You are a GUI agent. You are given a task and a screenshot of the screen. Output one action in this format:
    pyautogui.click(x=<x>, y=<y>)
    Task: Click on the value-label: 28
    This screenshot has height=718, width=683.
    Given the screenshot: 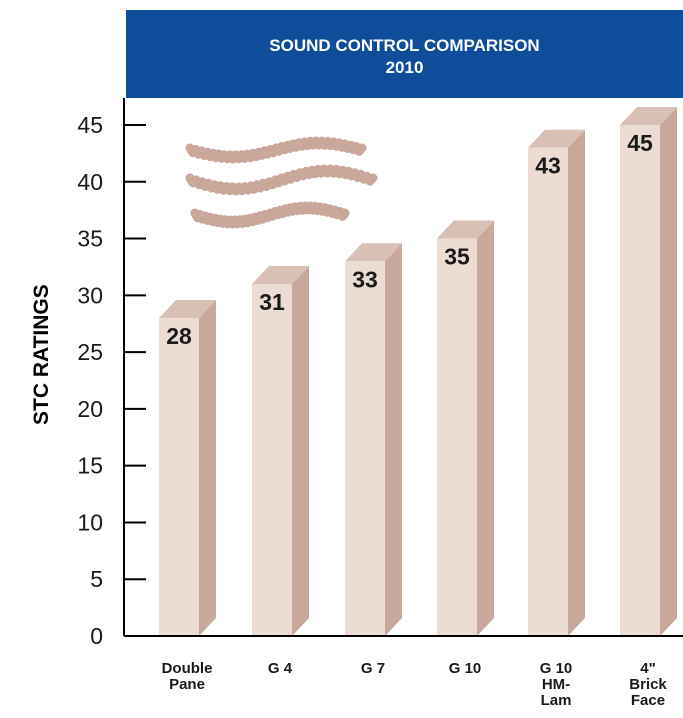 What is the action you would take?
    pyautogui.click(x=179, y=336)
    